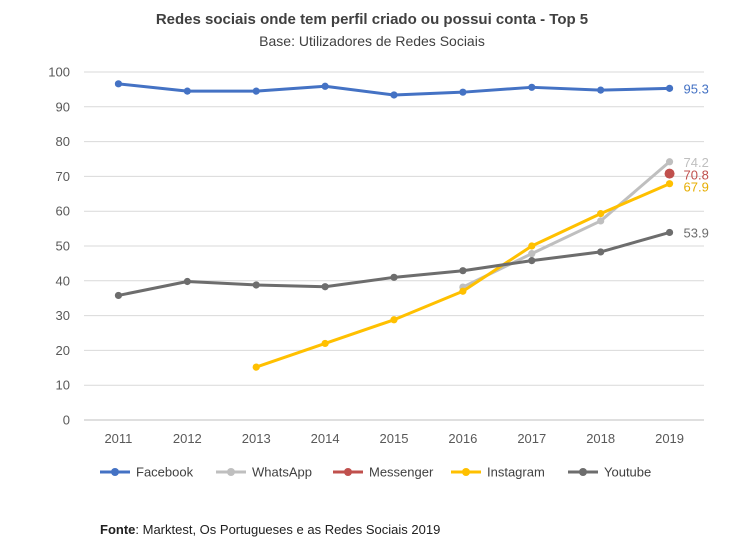 Image resolution: width=744 pixels, height=551 pixels. I want to click on legend-entry-instagram: Instagram, so click(516, 472).